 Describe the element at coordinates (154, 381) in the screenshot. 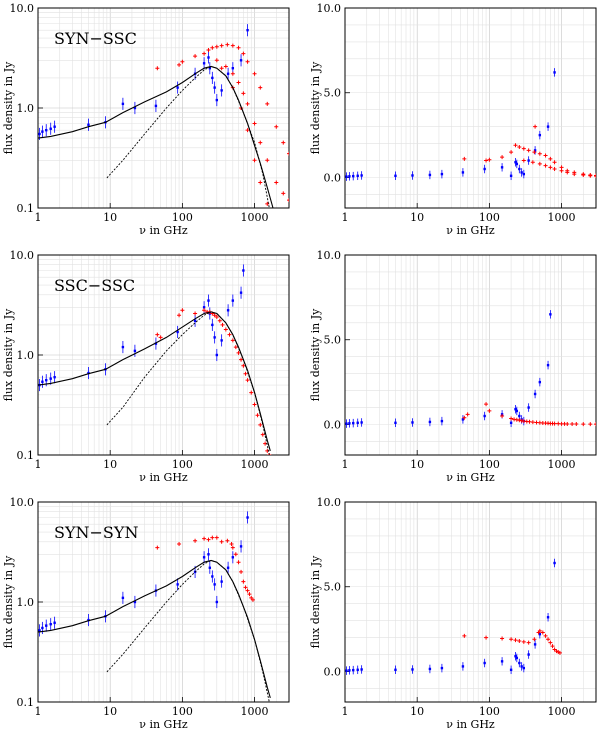

I see `model-curve-solid` at that location.